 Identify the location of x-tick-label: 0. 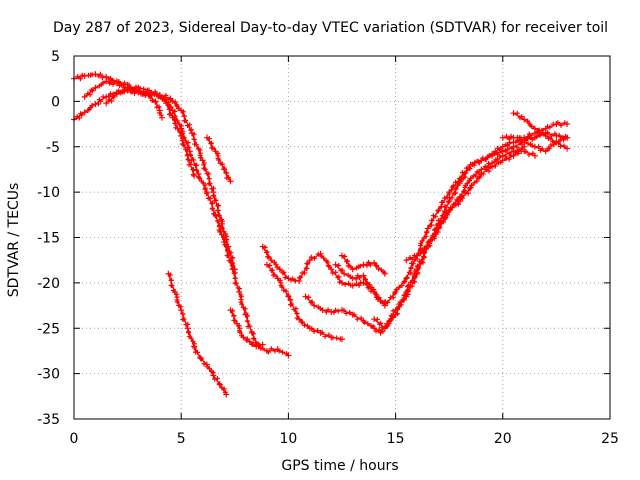
(74, 439).